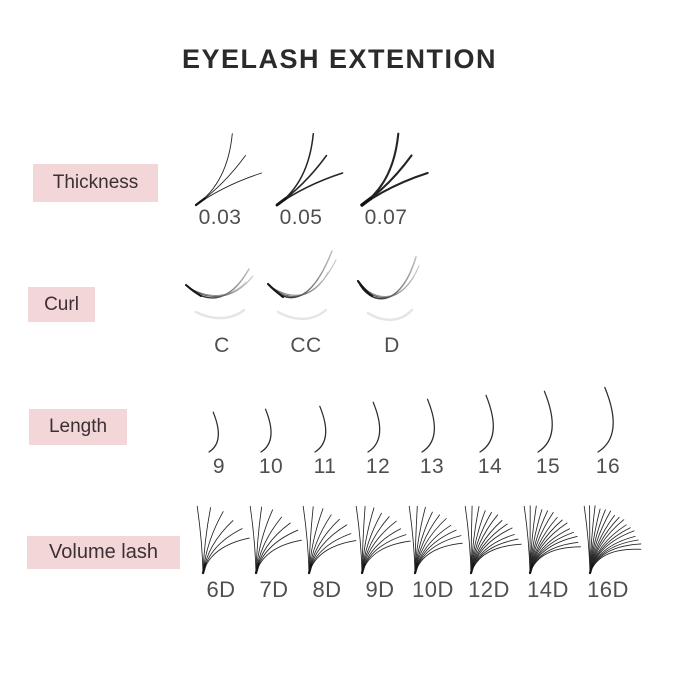 This screenshot has height=679, width=679. I want to click on length-value-label: 10, so click(271, 466).